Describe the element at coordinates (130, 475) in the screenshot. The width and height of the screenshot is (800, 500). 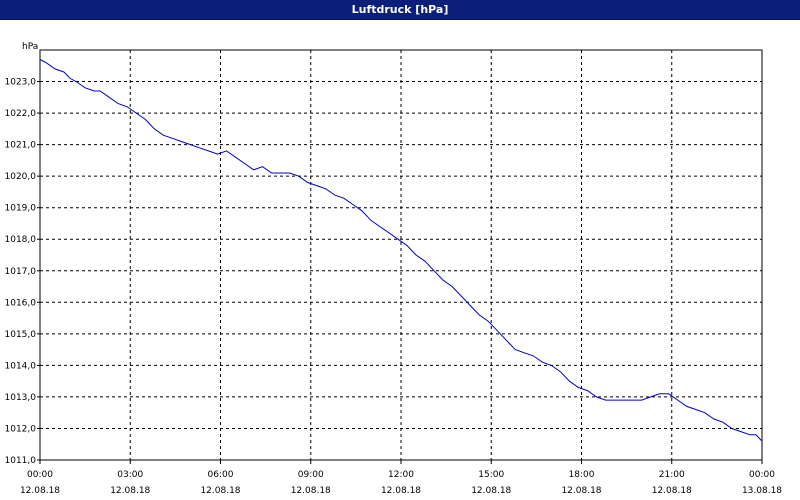
I see `x-tick-time-label: 03:00` at that location.